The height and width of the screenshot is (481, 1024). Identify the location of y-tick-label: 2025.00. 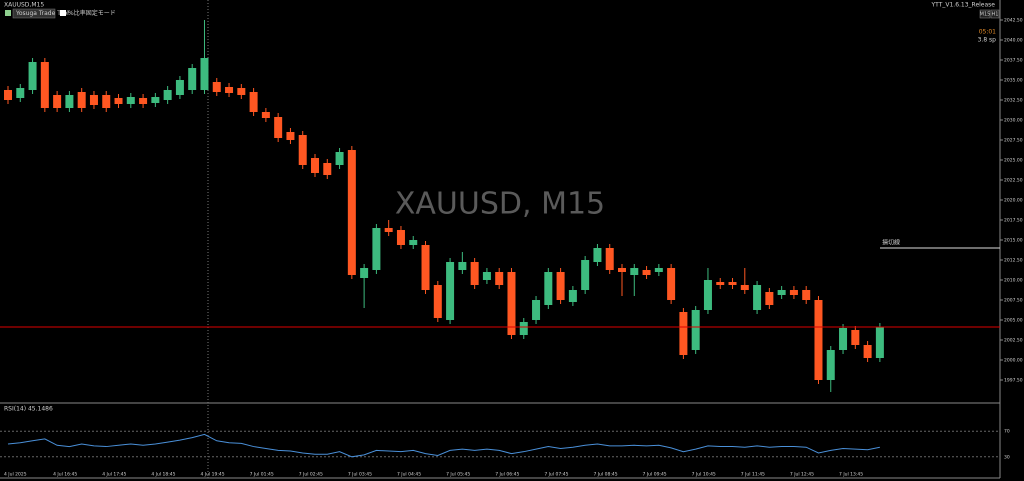
(1013, 161).